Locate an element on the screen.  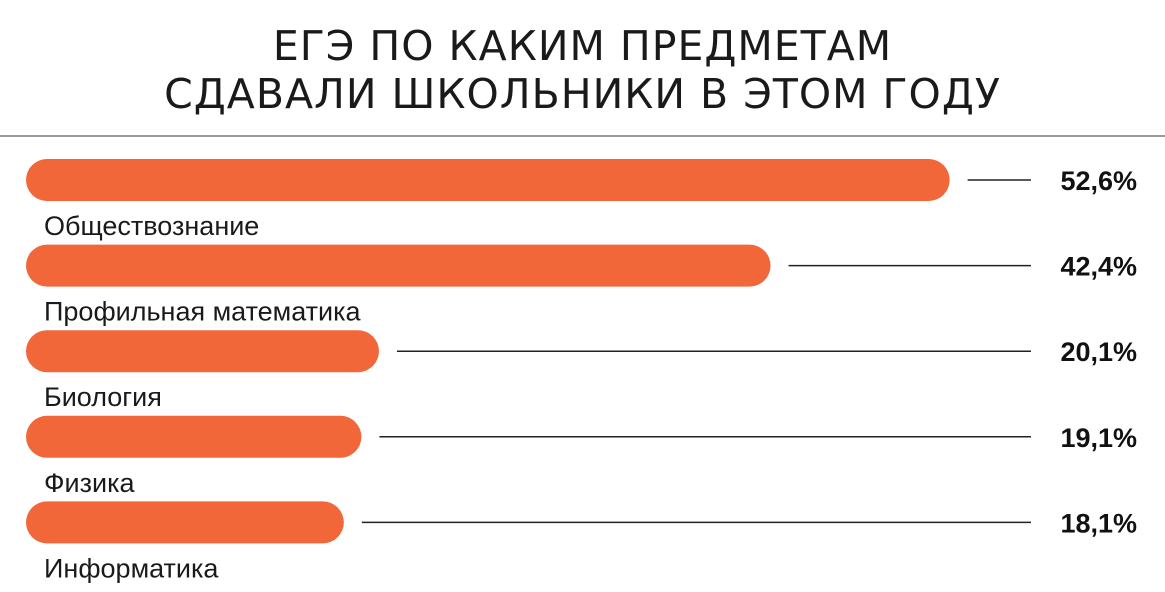
chart-title-line-1: ЕГЭ ПО КАКИМ ПРЕДМЕТАМ is located at coordinates (582, 46).